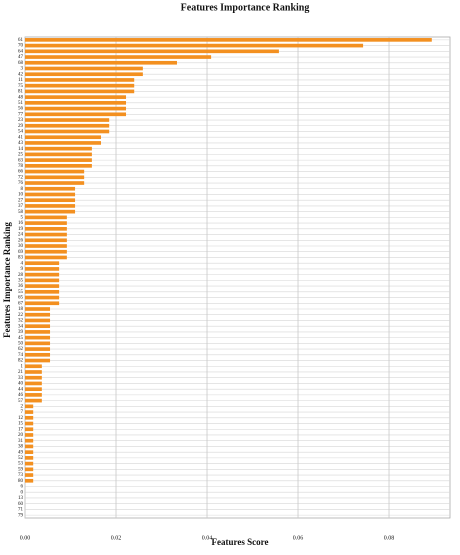 Image resolution: width=460 pixels, height=555 pixels. What do you see at coordinates (21, 57) in the screenshot?
I see `y-tick-label: 47` at bounding box center [21, 57].